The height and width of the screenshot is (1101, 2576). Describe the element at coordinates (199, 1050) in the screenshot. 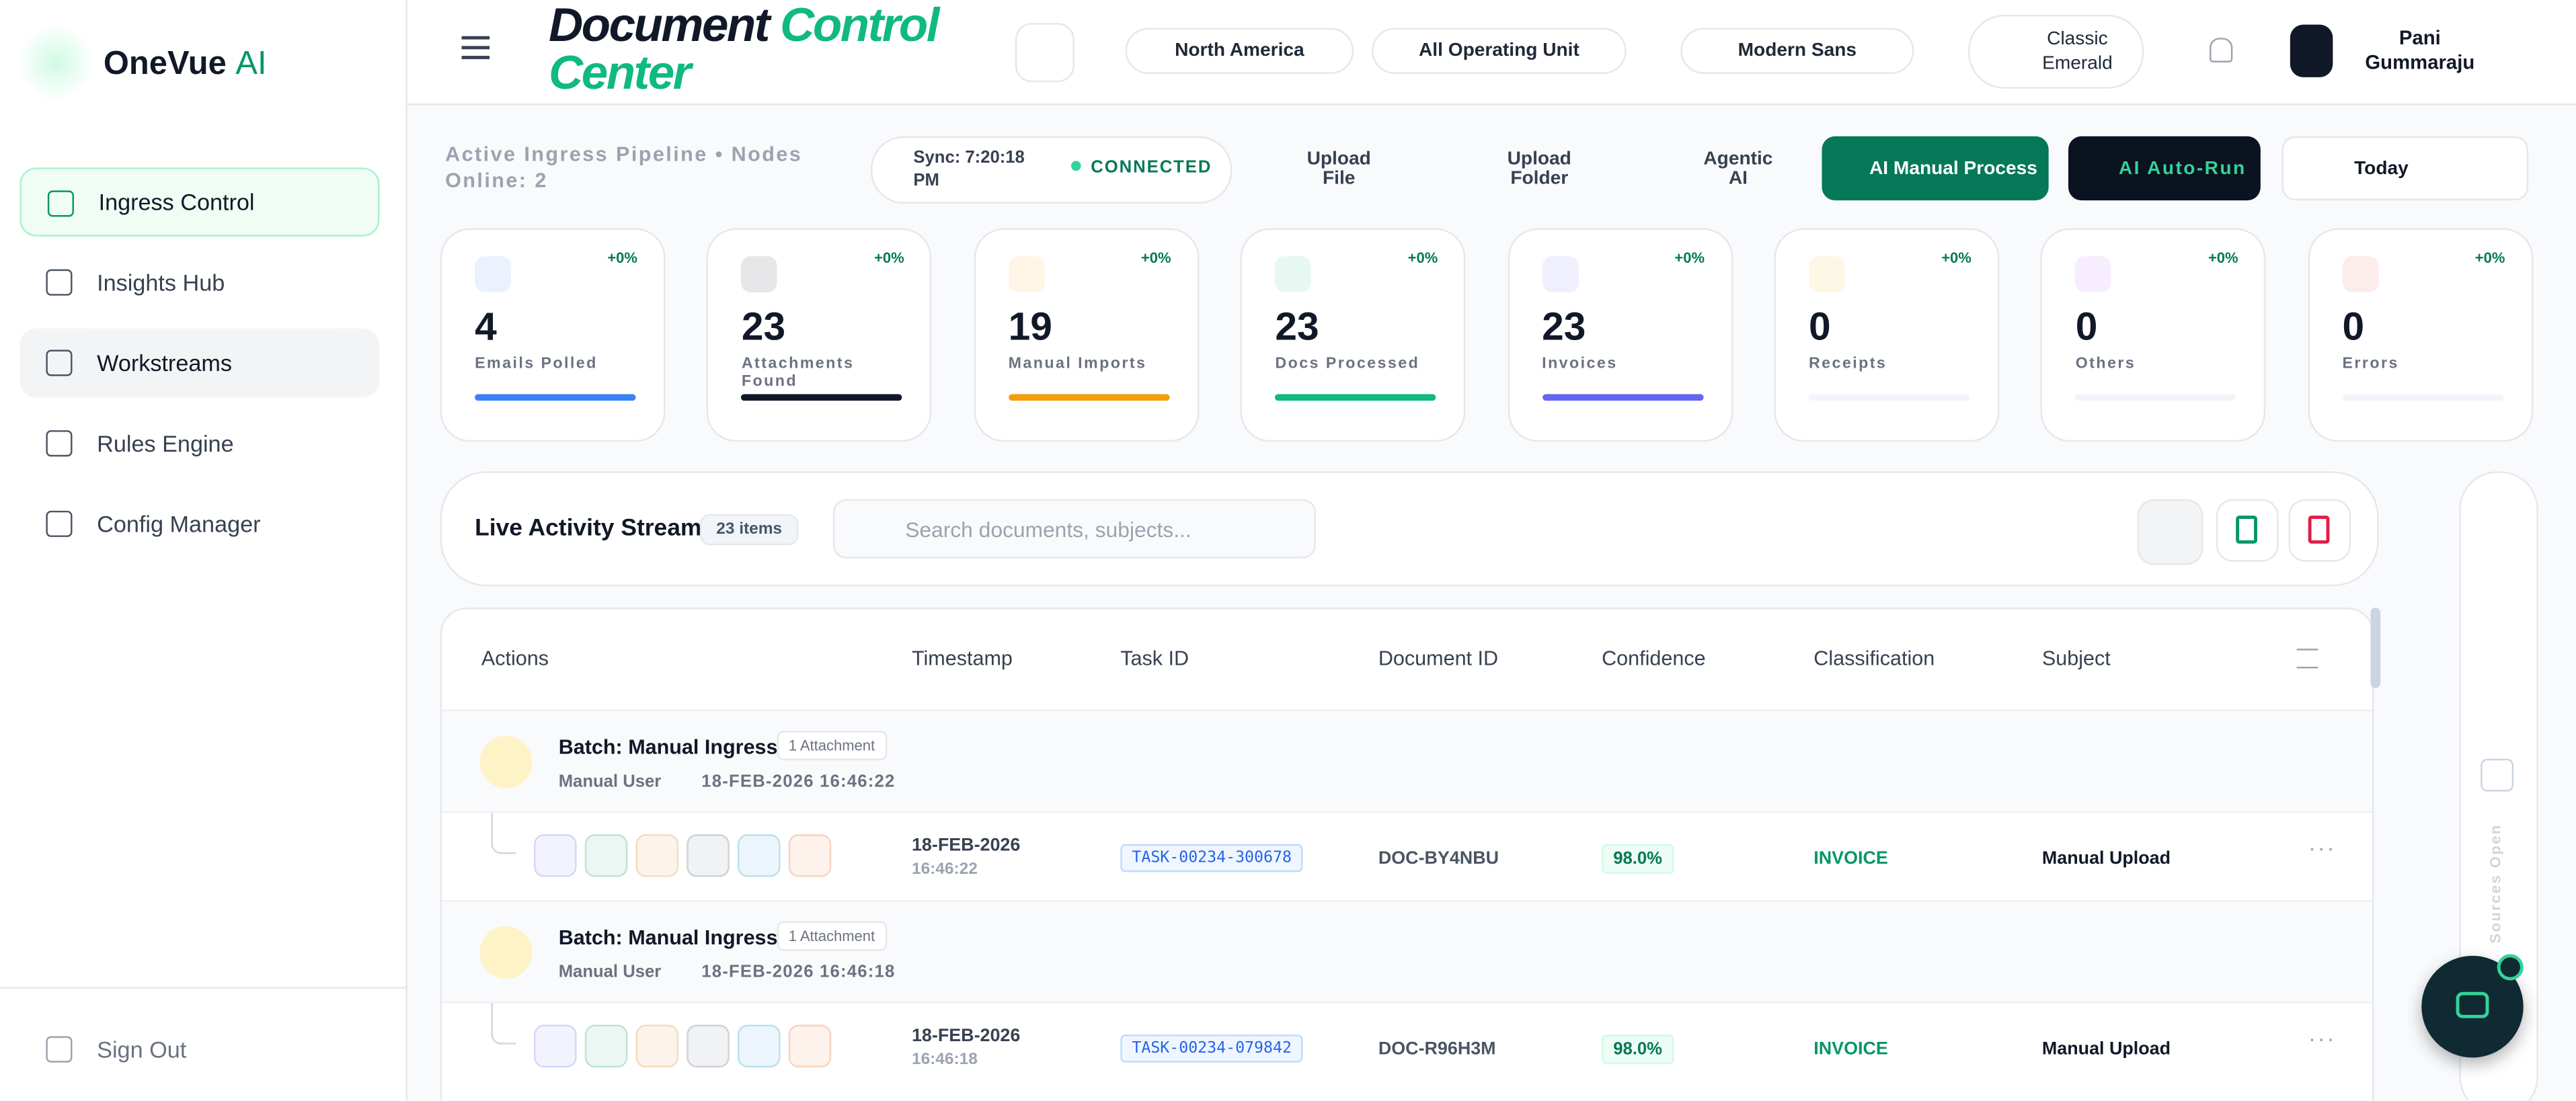

I see `sign-out: Sign Out` at that location.